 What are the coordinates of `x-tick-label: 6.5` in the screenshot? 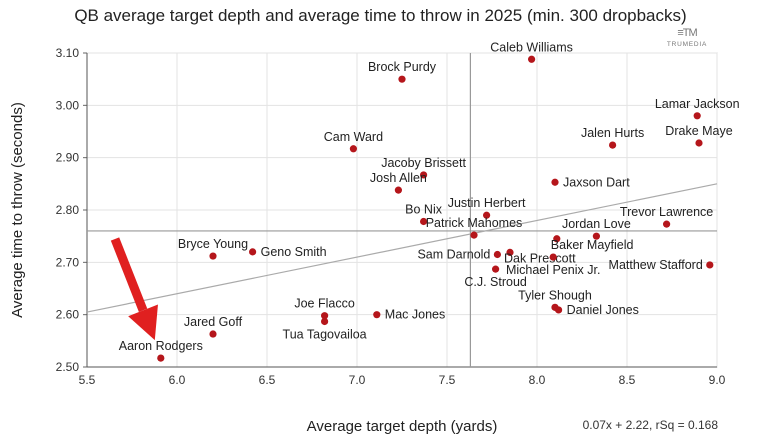 It's located at (267, 380).